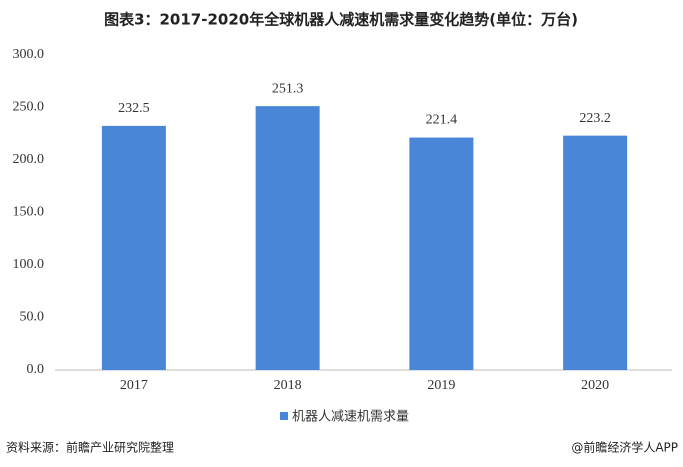 This screenshot has width=683, height=467. What do you see at coordinates (36, 369) in the screenshot?
I see `y-tick-label: 0.0` at bounding box center [36, 369].